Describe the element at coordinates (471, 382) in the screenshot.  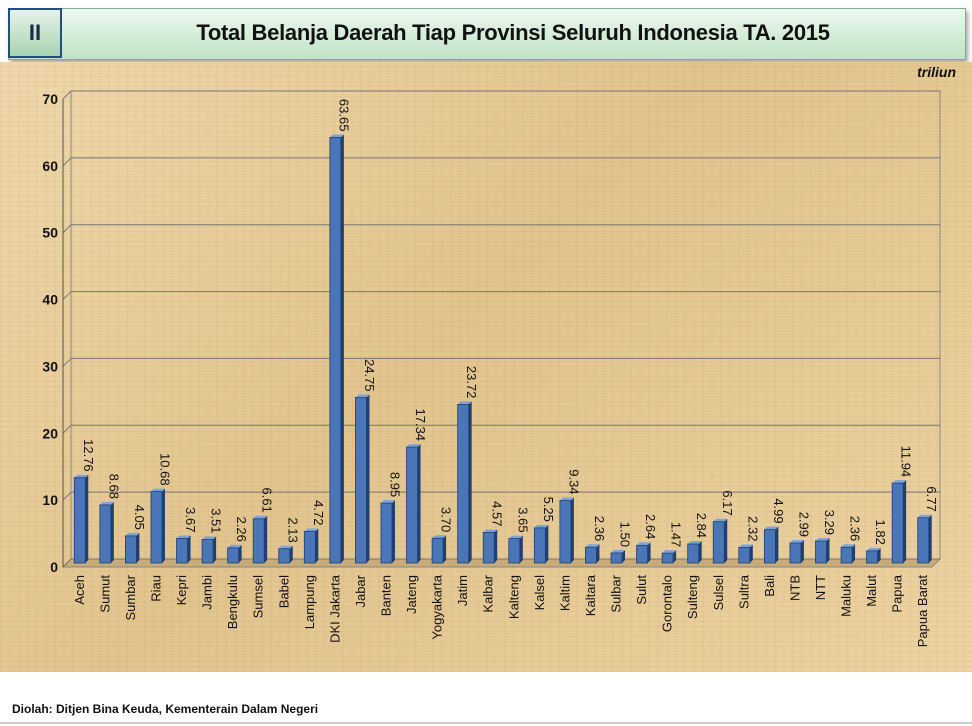
I see `bar-value-label: 23.72` at that location.